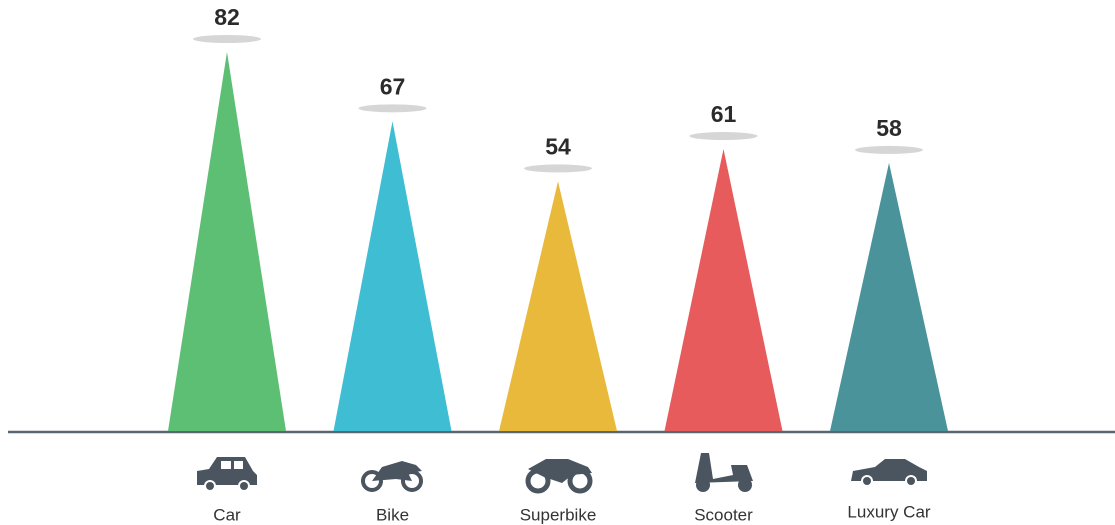 The image size is (1115, 525). I want to click on value-label: 82, so click(227, 17).